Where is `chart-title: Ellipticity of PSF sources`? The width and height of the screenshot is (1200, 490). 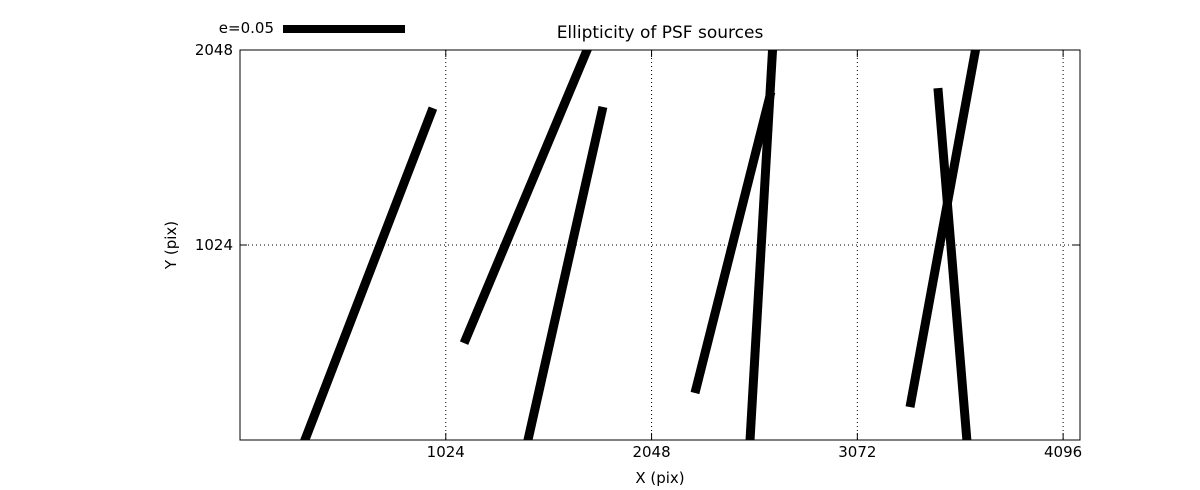
chart-title: Ellipticity of PSF sources is located at coordinates (660, 33).